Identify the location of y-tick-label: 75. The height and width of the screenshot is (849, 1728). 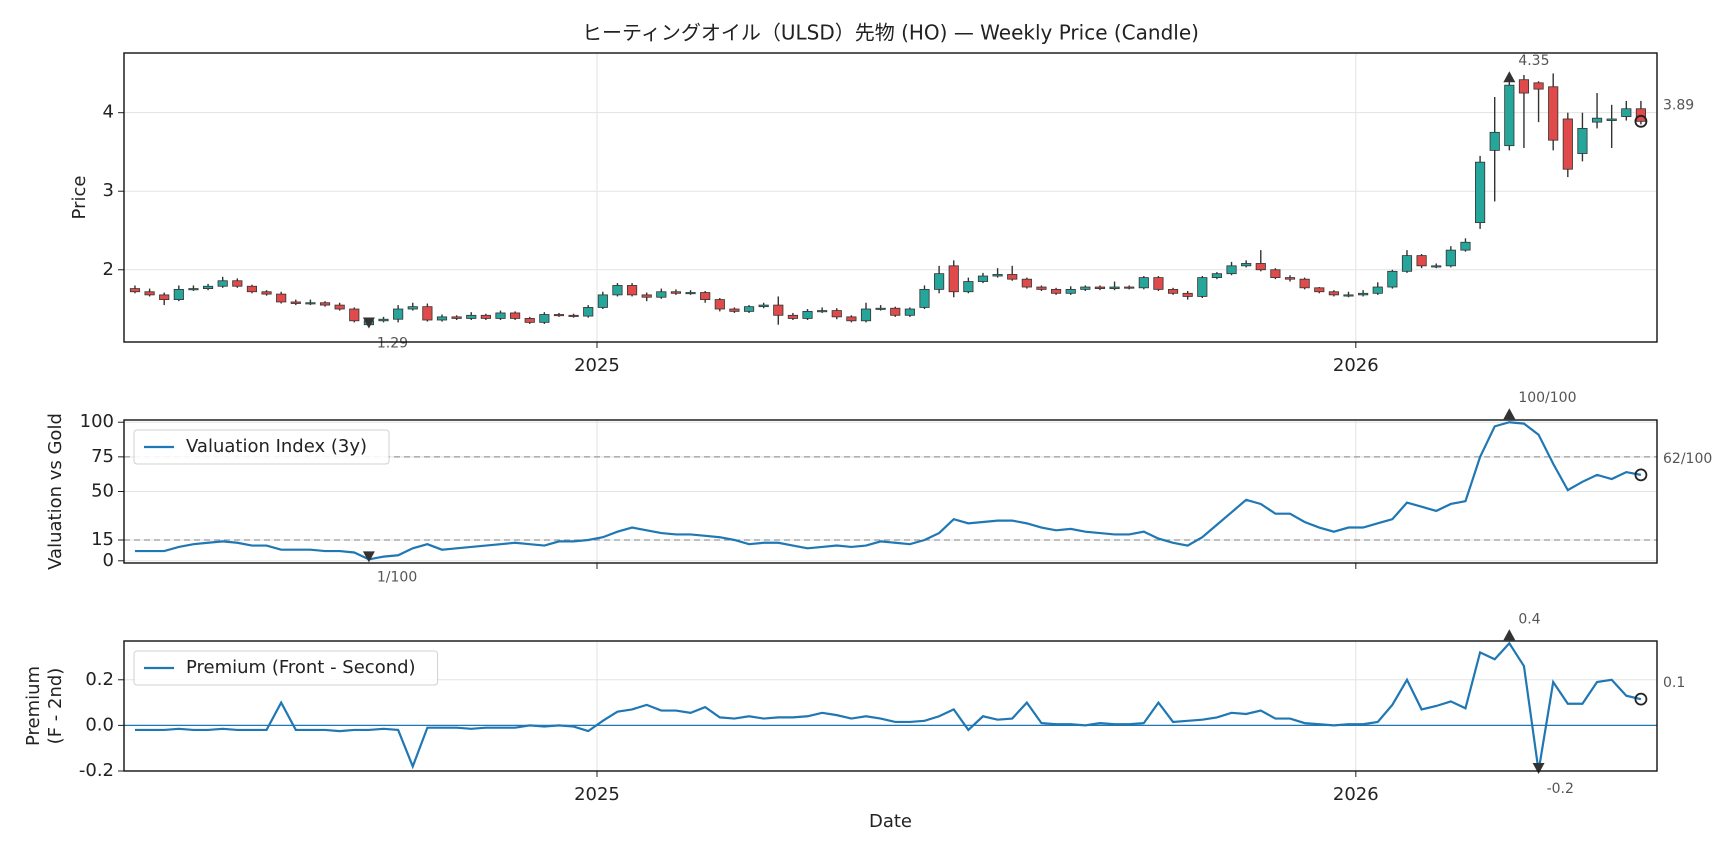
(102, 456).